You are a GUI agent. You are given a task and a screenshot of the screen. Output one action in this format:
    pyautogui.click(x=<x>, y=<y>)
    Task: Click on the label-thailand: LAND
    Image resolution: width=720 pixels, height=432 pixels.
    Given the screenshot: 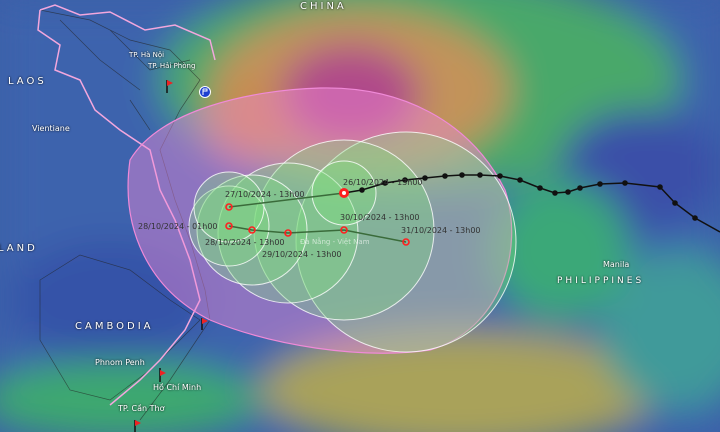 What is the action you would take?
    pyautogui.click(x=19, y=248)
    